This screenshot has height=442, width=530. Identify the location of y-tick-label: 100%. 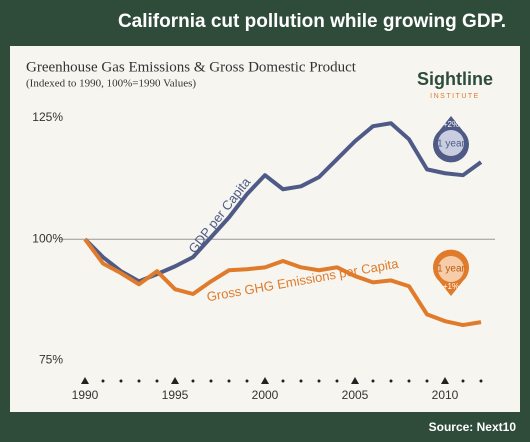
(47, 238).